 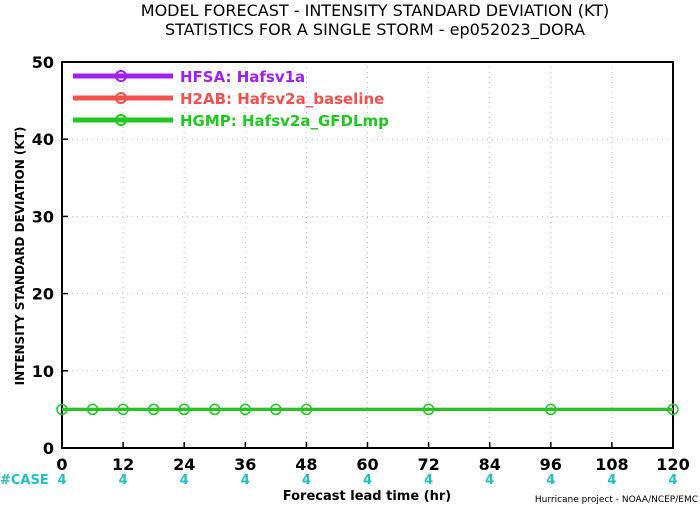 I want to click on x-tick-label: 96, so click(x=551, y=464).